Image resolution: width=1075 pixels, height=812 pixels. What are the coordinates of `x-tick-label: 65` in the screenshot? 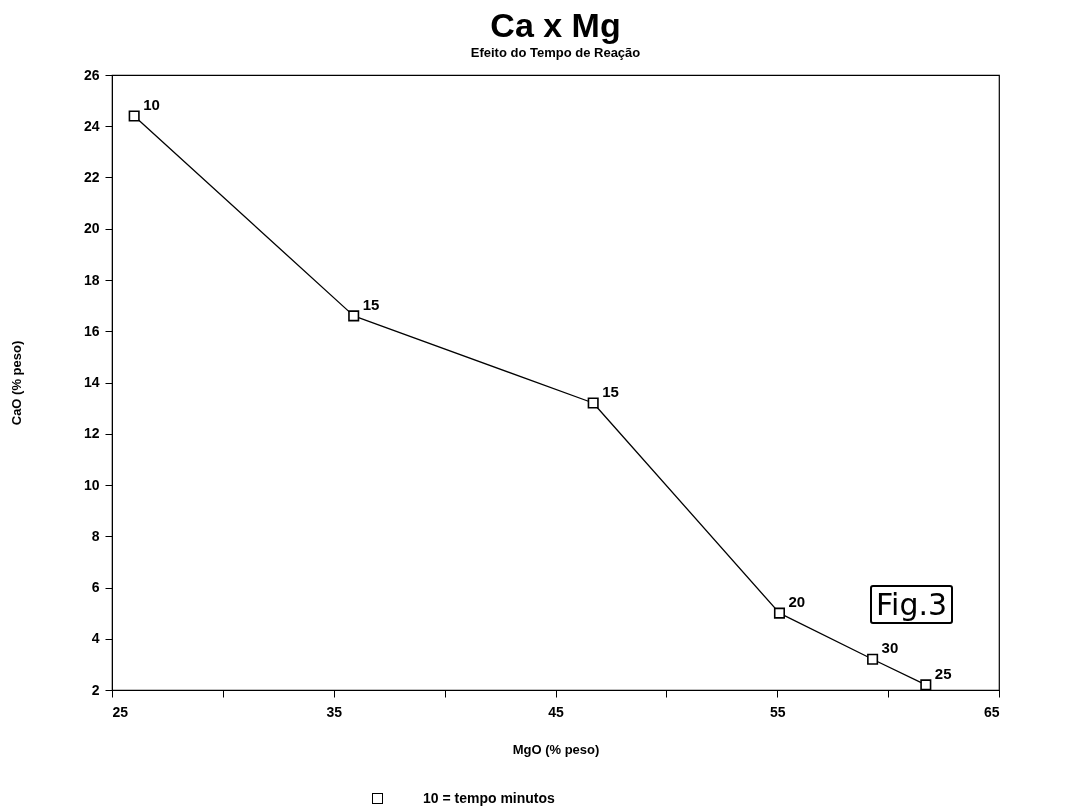 It's located at (991, 711).